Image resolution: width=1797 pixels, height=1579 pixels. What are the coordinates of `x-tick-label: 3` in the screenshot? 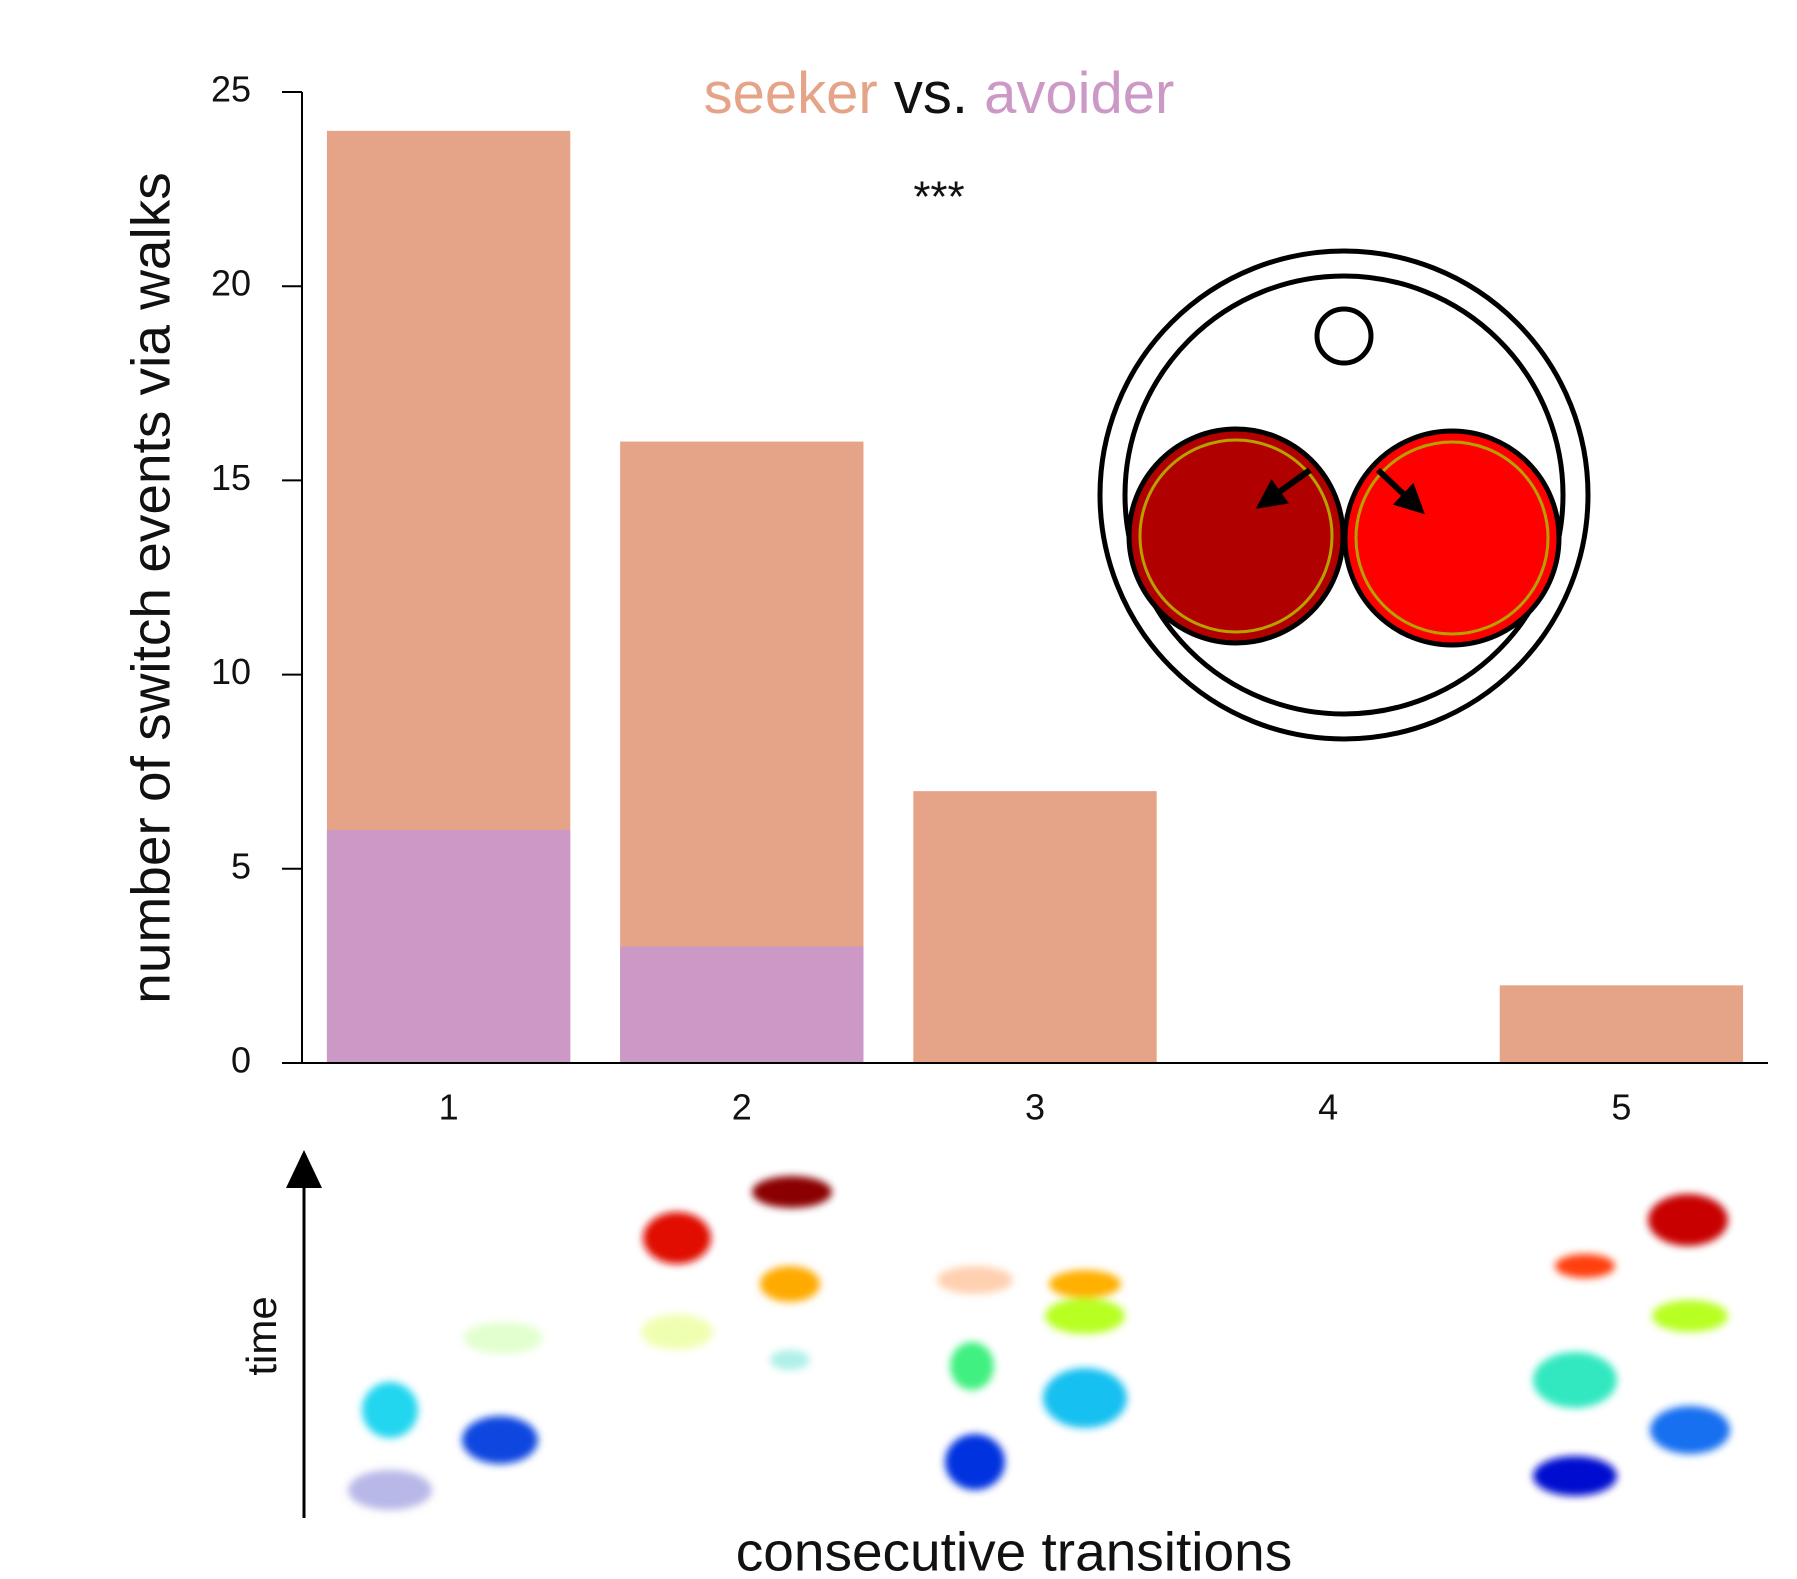 It's located at (1035, 1107).